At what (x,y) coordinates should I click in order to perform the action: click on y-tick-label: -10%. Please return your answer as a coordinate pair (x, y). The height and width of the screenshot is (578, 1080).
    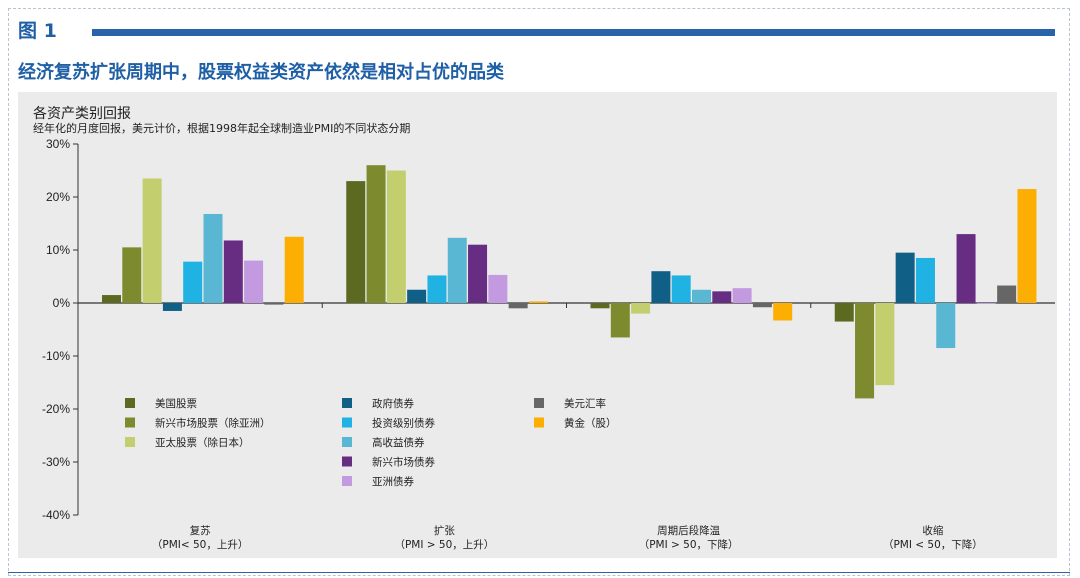
    Looking at the image, I should click on (56, 356).